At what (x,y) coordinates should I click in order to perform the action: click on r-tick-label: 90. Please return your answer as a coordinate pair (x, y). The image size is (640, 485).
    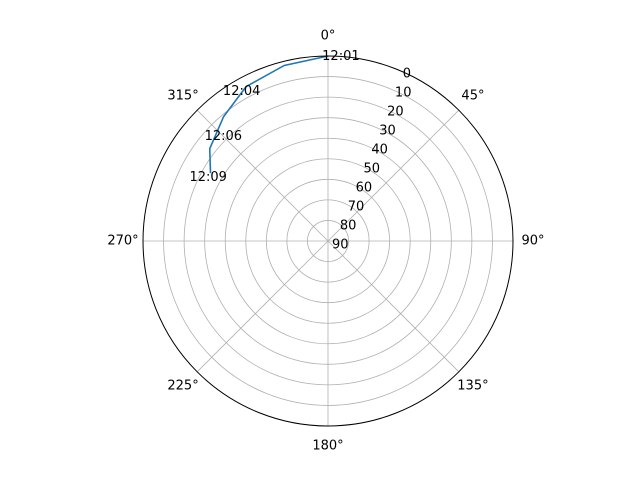
    Looking at the image, I should click on (340, 245).